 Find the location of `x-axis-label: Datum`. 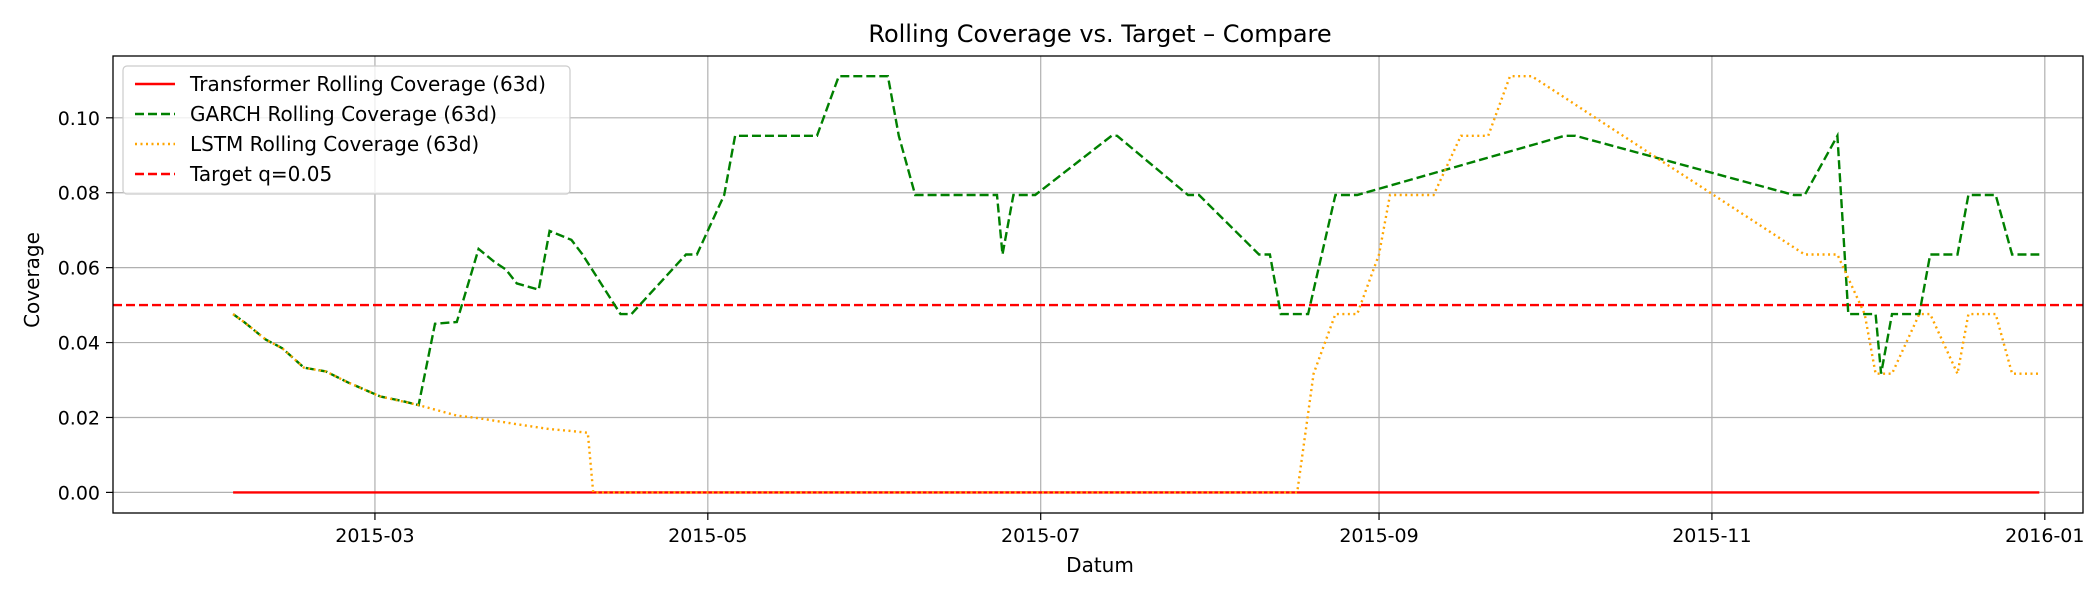

x-axis-label: Datum is located at coordinates (1100, 565).